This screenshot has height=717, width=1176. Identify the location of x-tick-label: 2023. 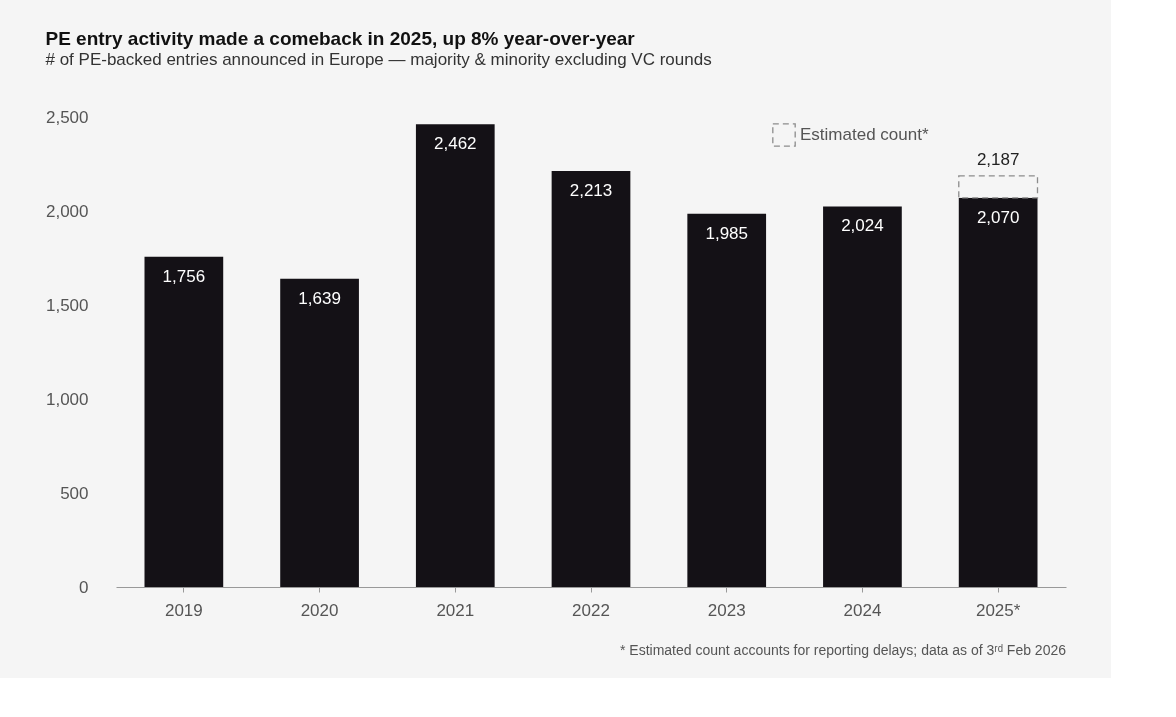
(726, 610).